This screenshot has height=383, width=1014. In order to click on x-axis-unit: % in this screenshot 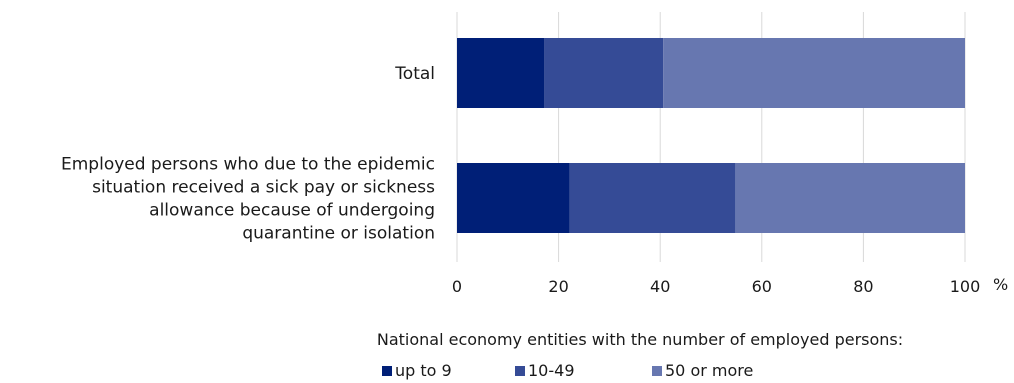, I will do `click(1000, 284)`.